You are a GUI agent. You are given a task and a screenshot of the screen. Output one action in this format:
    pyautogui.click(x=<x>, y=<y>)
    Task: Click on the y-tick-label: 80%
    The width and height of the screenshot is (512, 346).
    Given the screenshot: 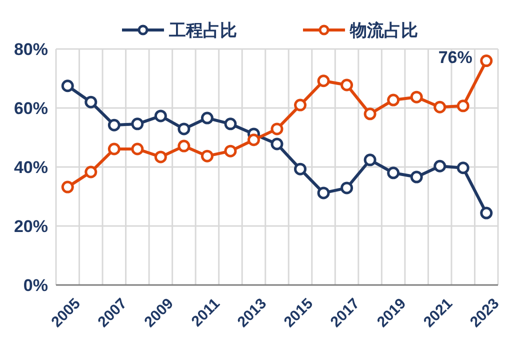 What is the action you would take?
    pyautogui.click(x=31, y=49)
    